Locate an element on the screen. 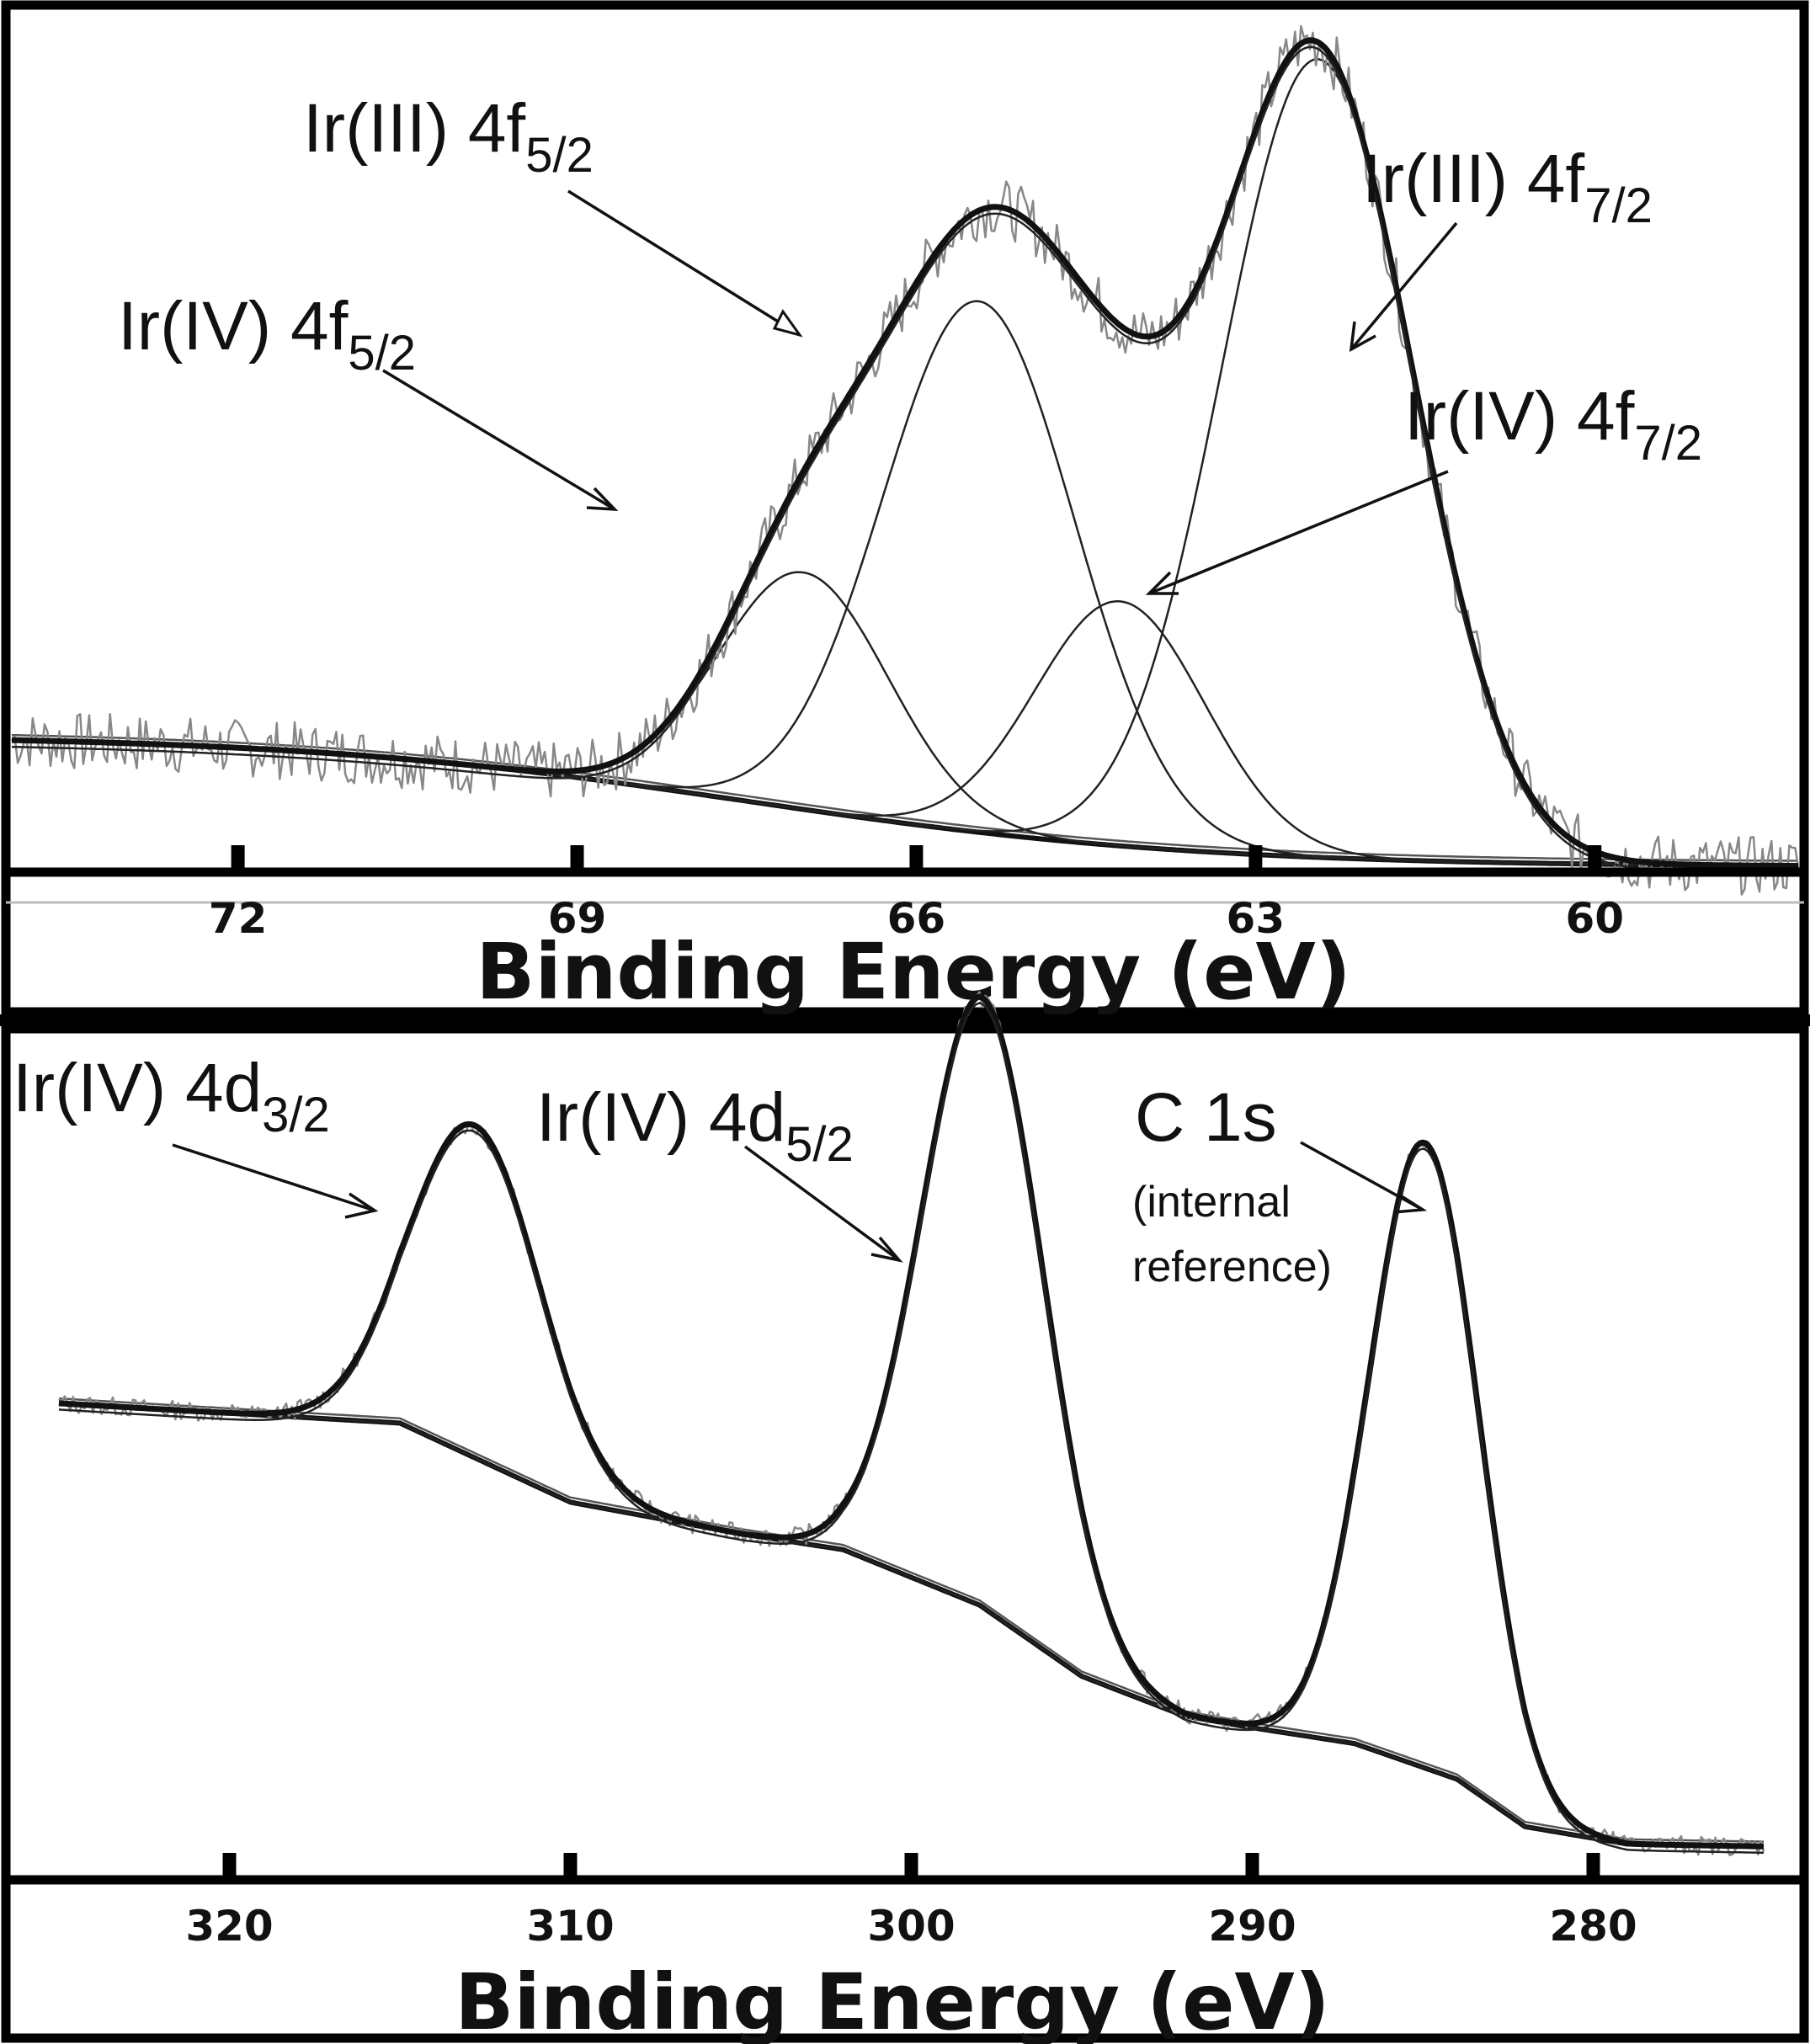 This screenshot has height=2044, width=1810. bottom-x-axis-title: Binding Energy (eV) is located at coordinates (893, 2000).